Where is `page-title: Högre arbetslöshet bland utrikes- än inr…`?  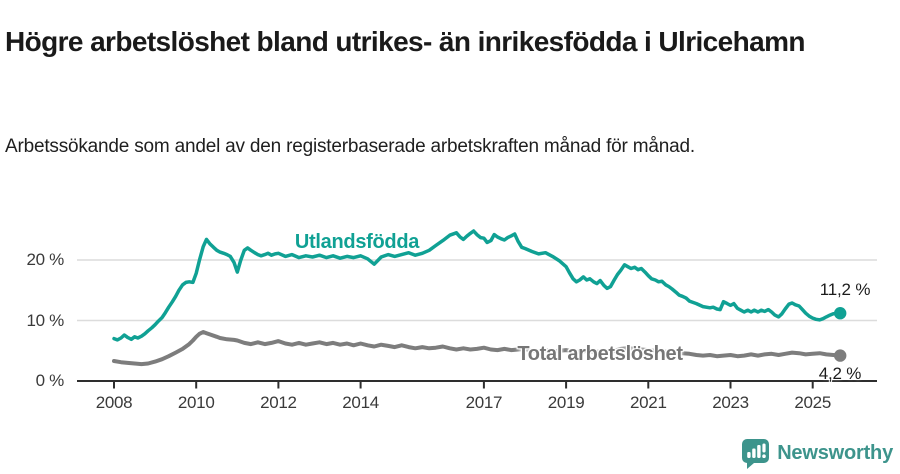 page-title: Högre arbetslöshet bland utrikes- än inr… is located at coordinates (405, 41).